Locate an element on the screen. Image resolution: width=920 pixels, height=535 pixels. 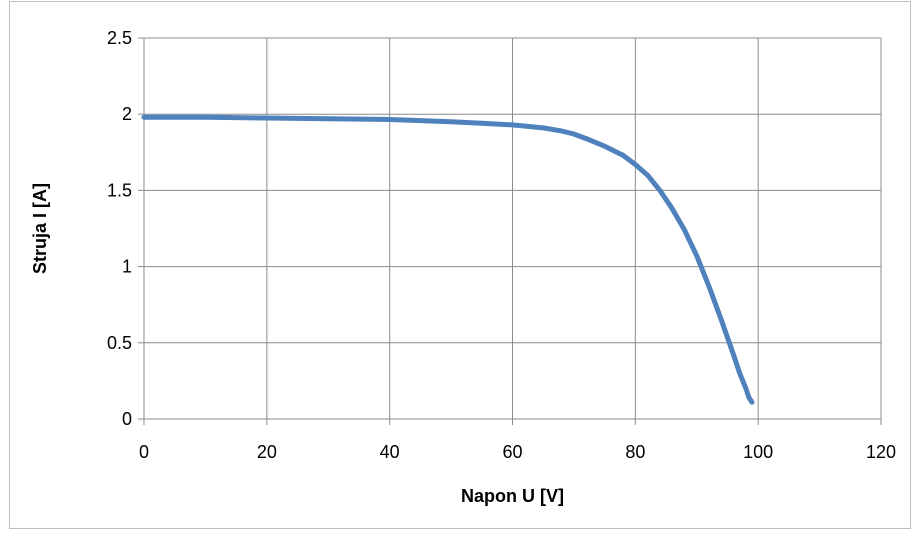
y-tick-label: 2 is located at coordinates (127, 114).